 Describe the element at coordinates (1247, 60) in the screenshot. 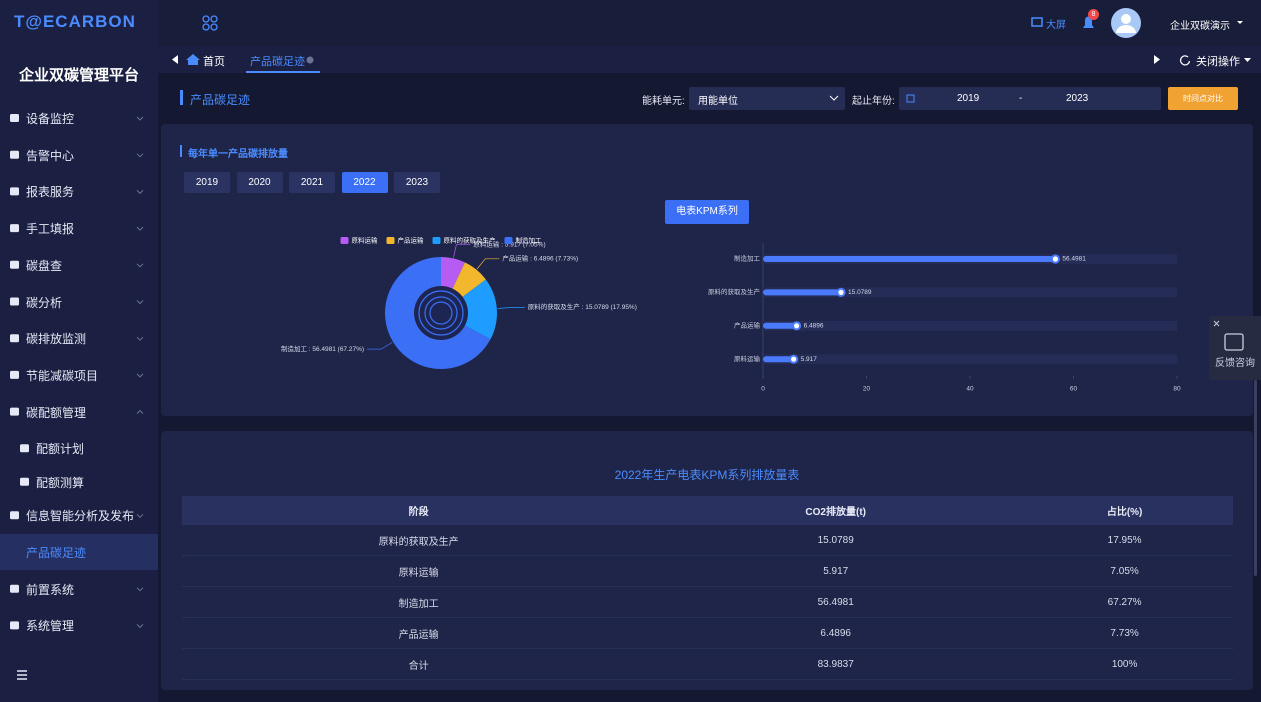

I see `close-caret` at that location.